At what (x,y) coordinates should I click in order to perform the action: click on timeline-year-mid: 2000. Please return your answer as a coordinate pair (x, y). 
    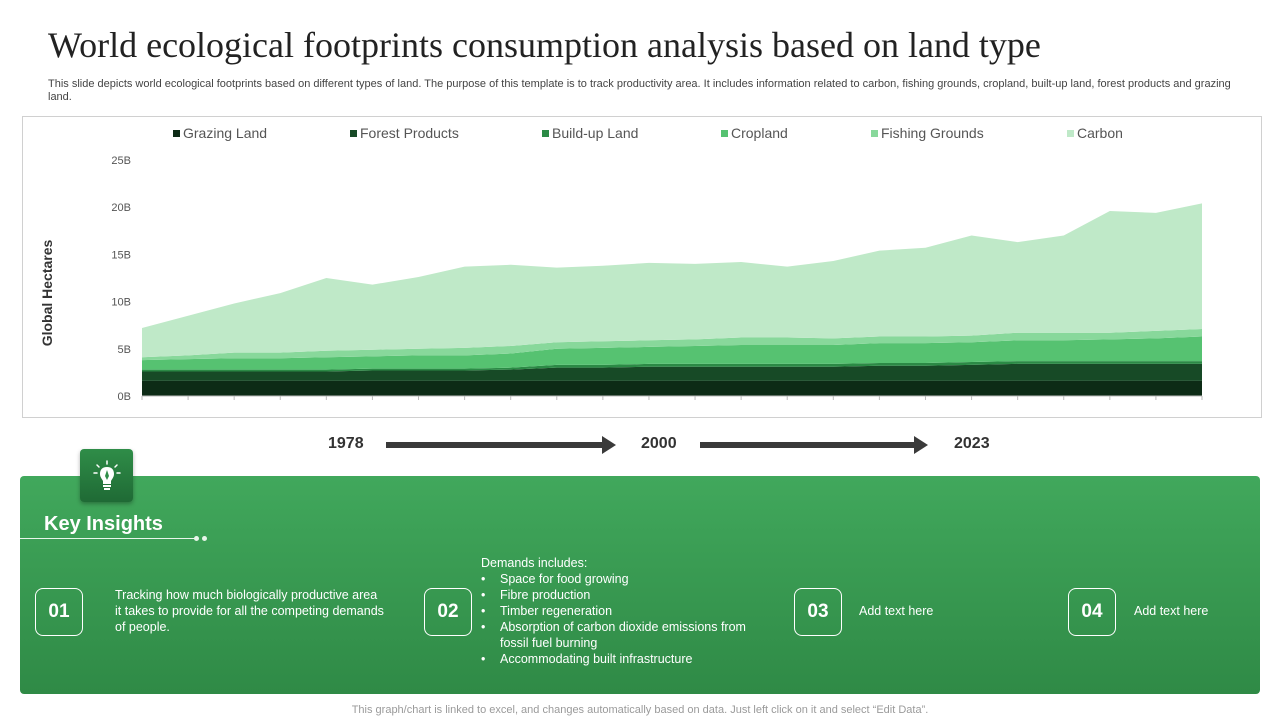
    Looking at the image, I should click on (659, 443).